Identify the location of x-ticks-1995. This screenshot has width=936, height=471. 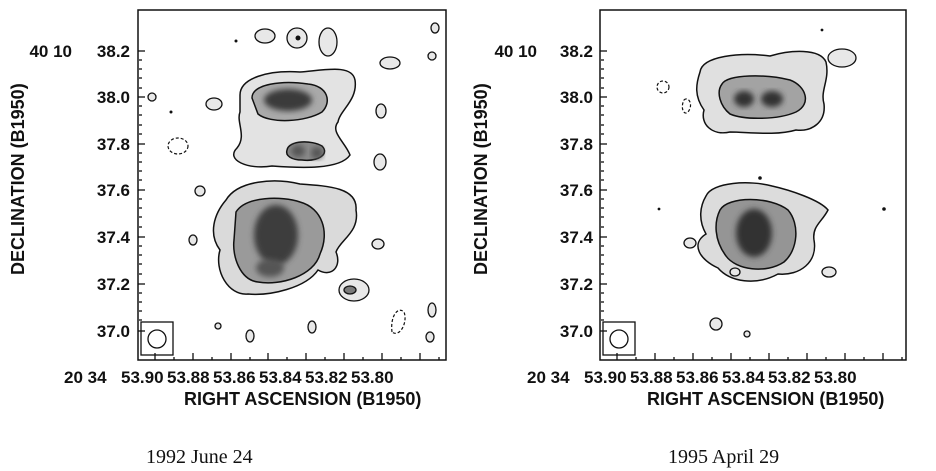
(759, 356).